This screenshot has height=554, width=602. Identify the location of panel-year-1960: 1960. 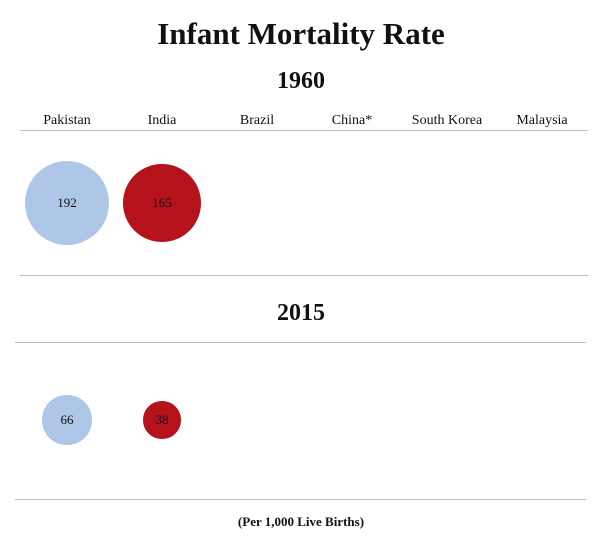
(301, 81).